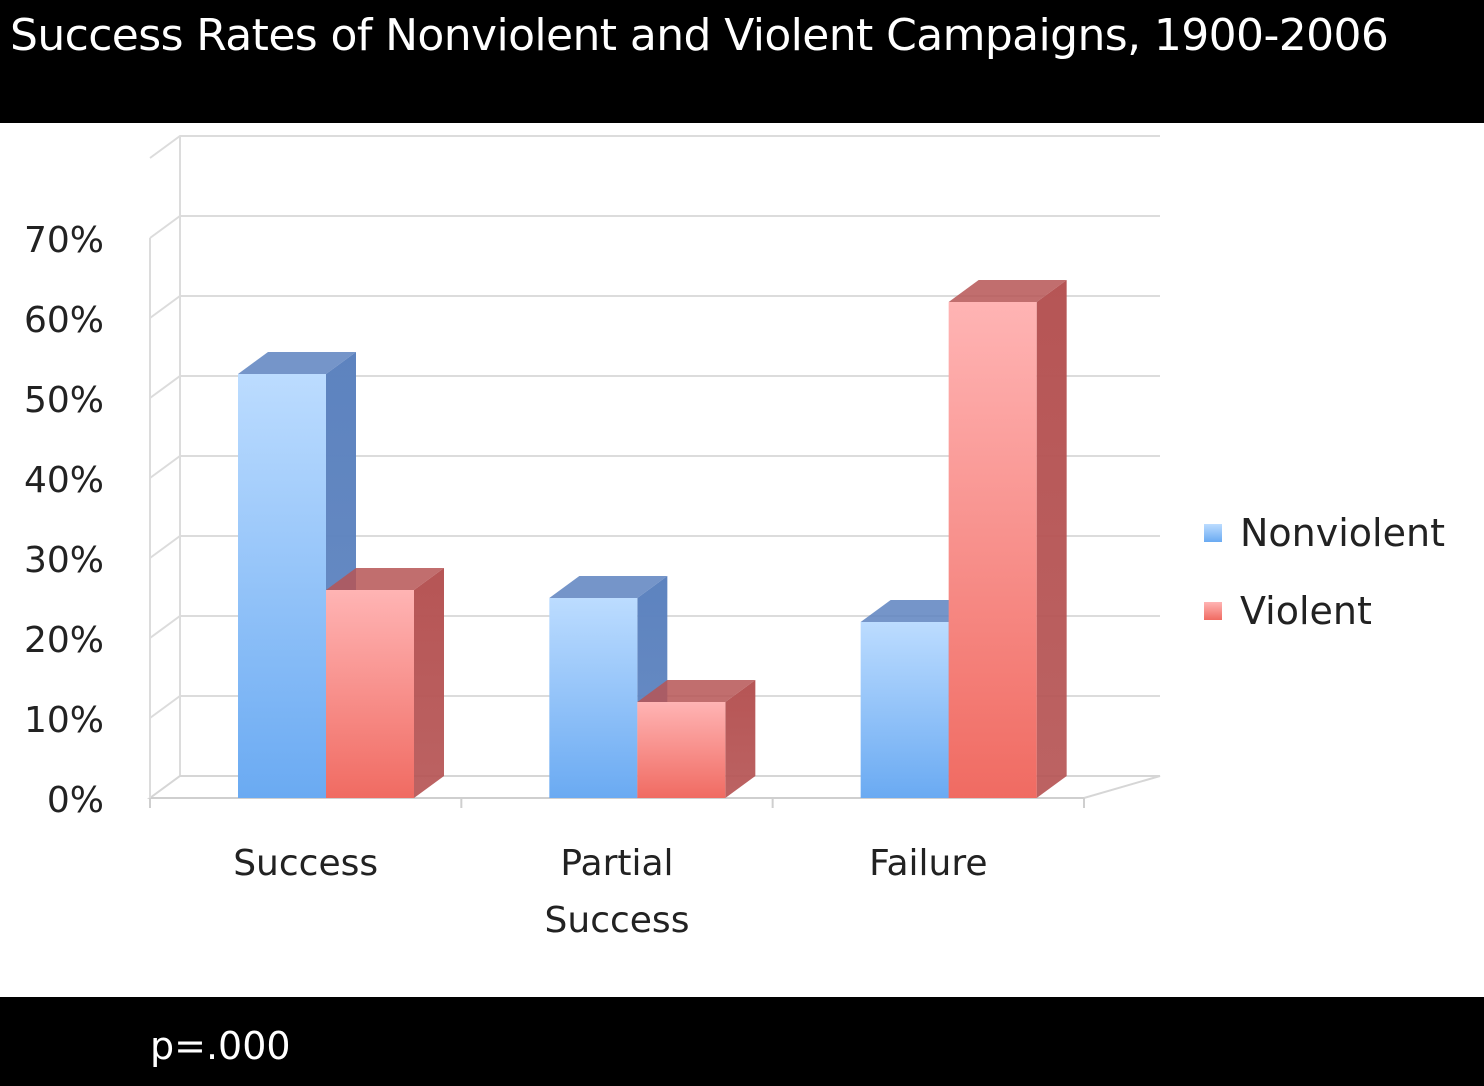 The height and width of the screenshot is (1086, 1484). What do you see at coordinates (928, 863) in the screenshot?
I see `x-category-label: Failure` at bounding box center [928, 863].